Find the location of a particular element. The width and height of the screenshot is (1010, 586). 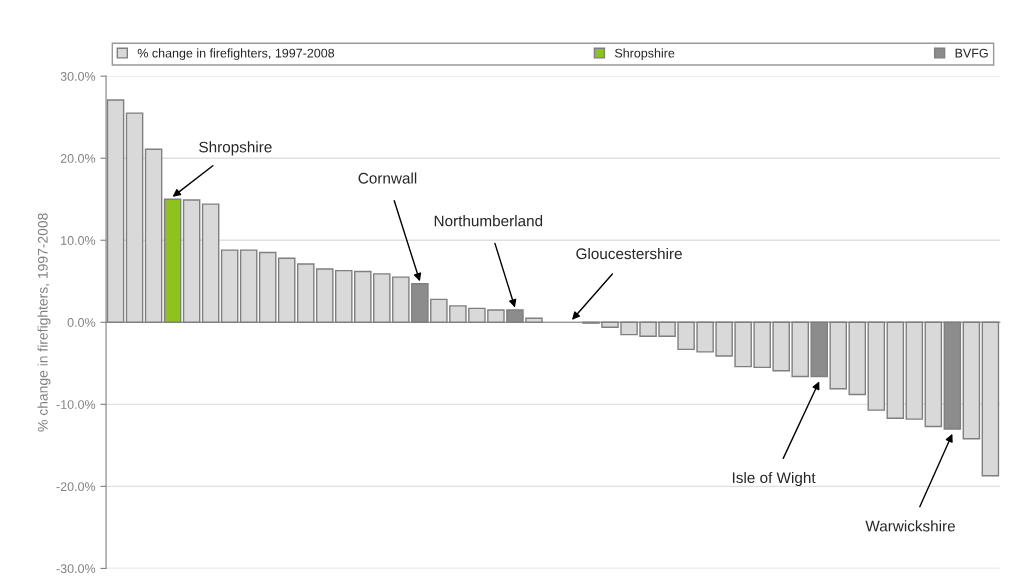

legend-label: BVFG is located at coordinates (971, 53).